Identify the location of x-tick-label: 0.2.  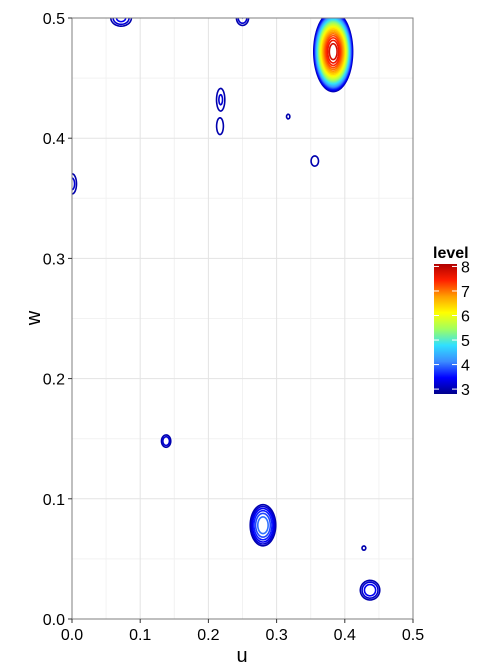
(208, 635).